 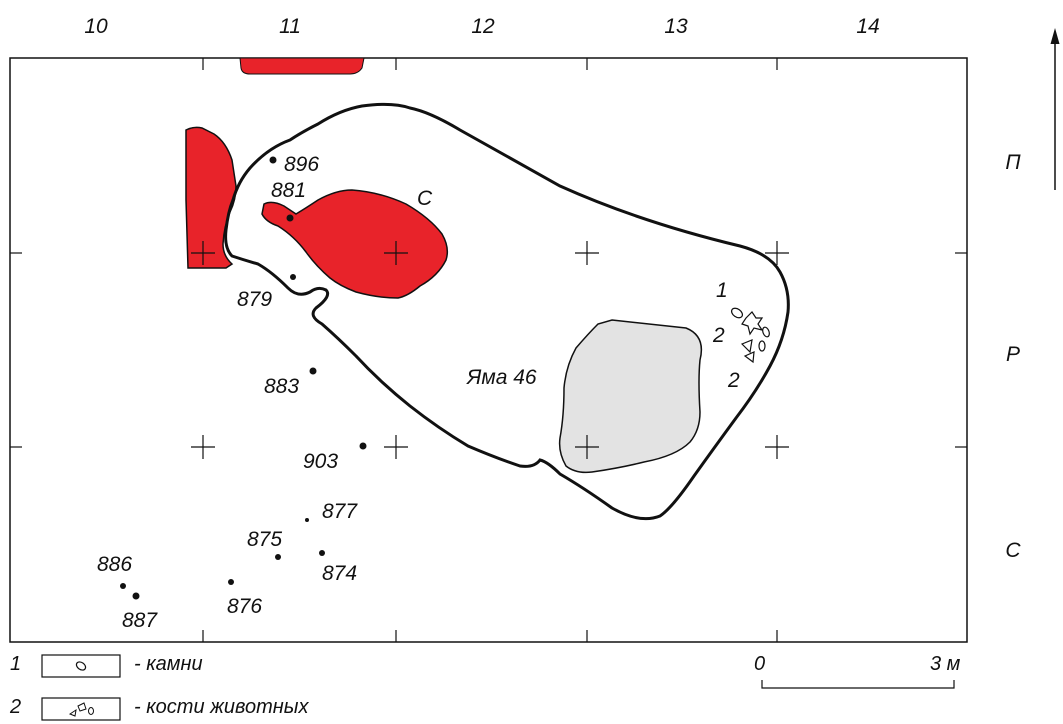 What do you see at coordinates (96, 26) in the screenshot?
I see `column-label-10: 10` at bounding box center [96, 26].